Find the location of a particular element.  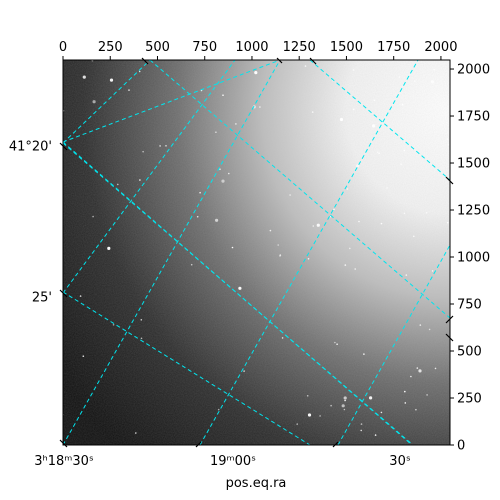

ra-tick-label: 3ʰ18ᵐ30ˢ is located at coordinates (64, 461).